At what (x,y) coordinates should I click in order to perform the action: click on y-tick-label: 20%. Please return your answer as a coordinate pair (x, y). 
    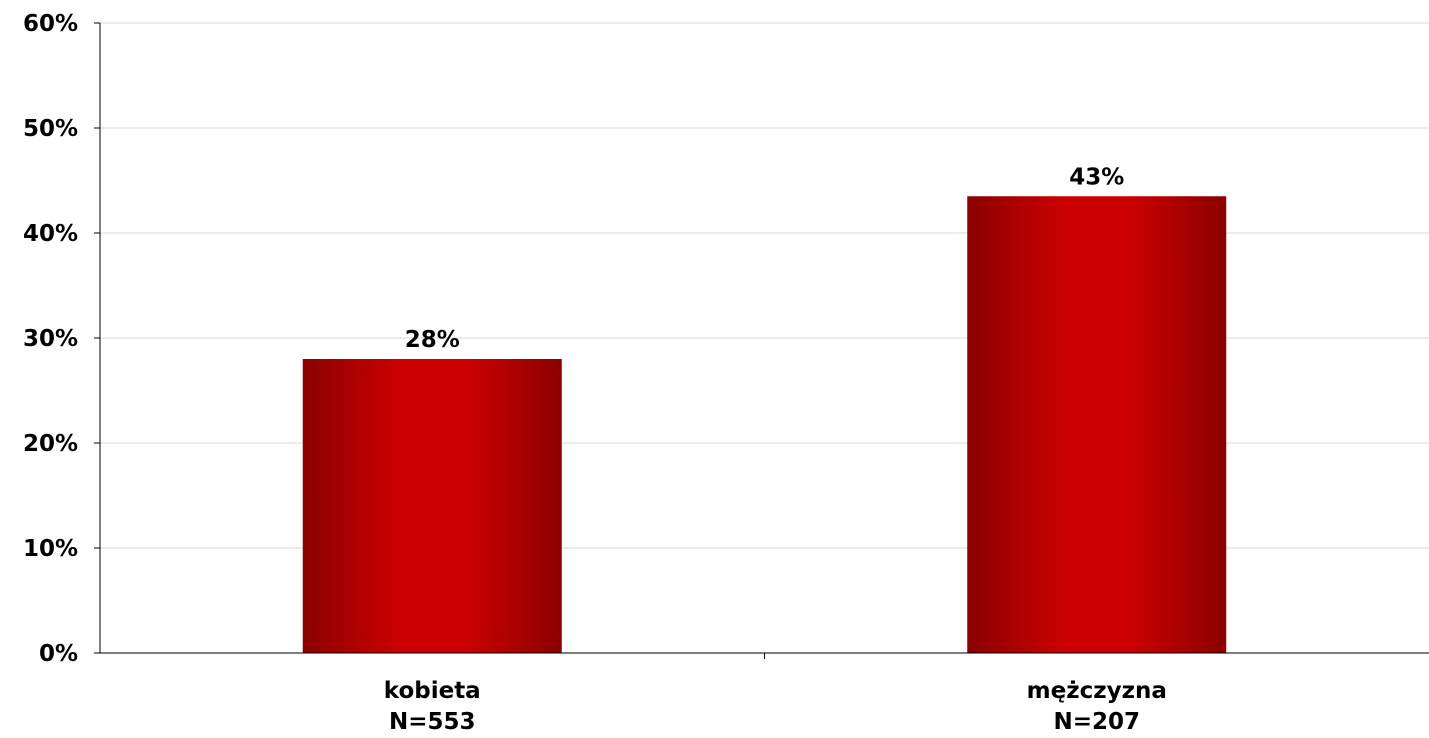
    Looking at the image, I should click on (50, 444).